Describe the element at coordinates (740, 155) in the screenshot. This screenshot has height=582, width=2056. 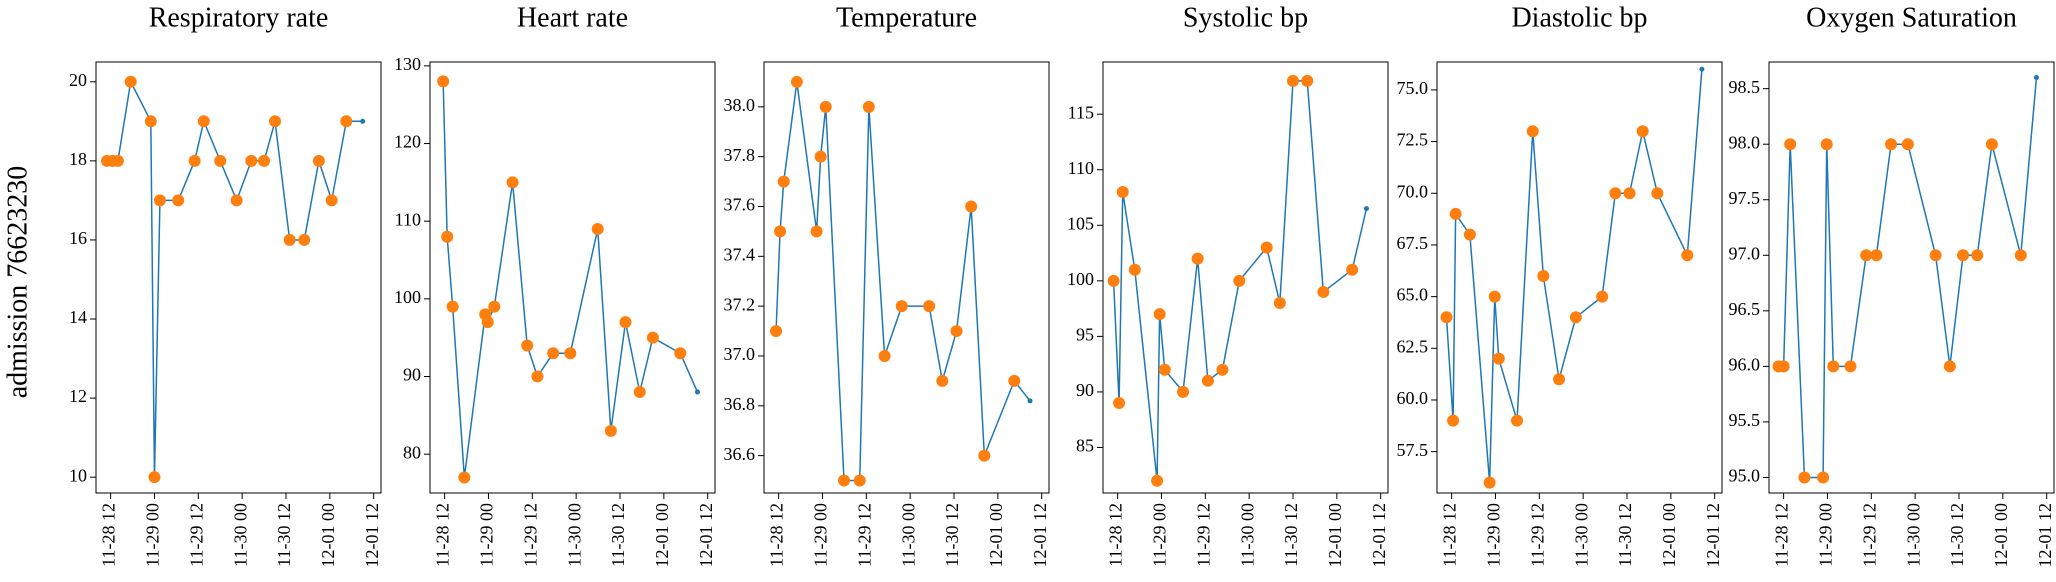
I see `y-tick-label: 37.8` at that location.